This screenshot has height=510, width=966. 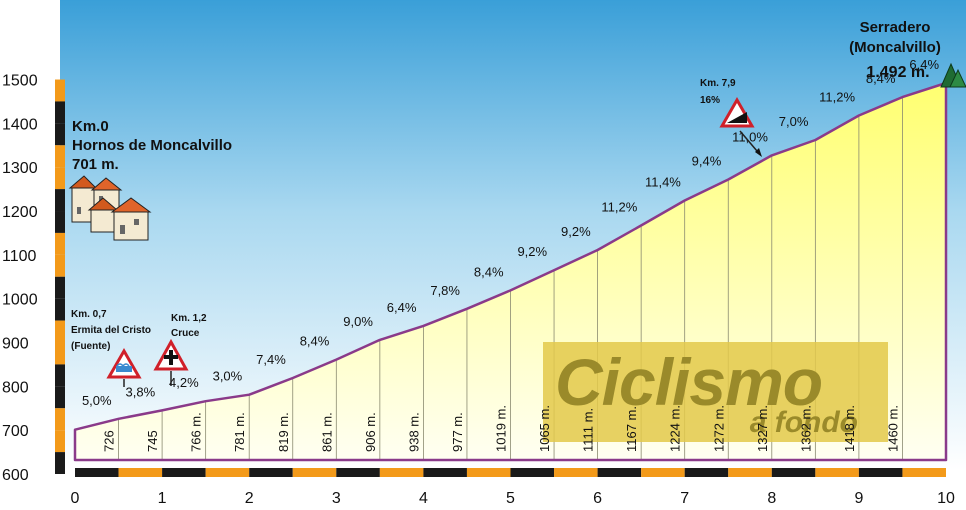 I want to click on altitude-label: 977 m., so click(x=457, y=432).